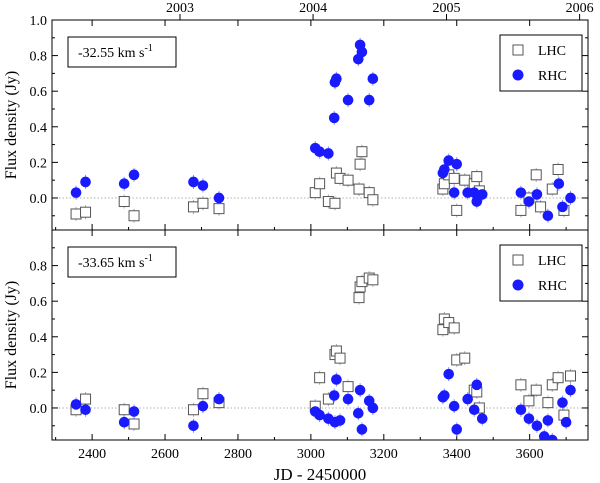 The width and height of the screenshot is (600, 483). I want to click on legend-label: RHC, so click(552, 76).